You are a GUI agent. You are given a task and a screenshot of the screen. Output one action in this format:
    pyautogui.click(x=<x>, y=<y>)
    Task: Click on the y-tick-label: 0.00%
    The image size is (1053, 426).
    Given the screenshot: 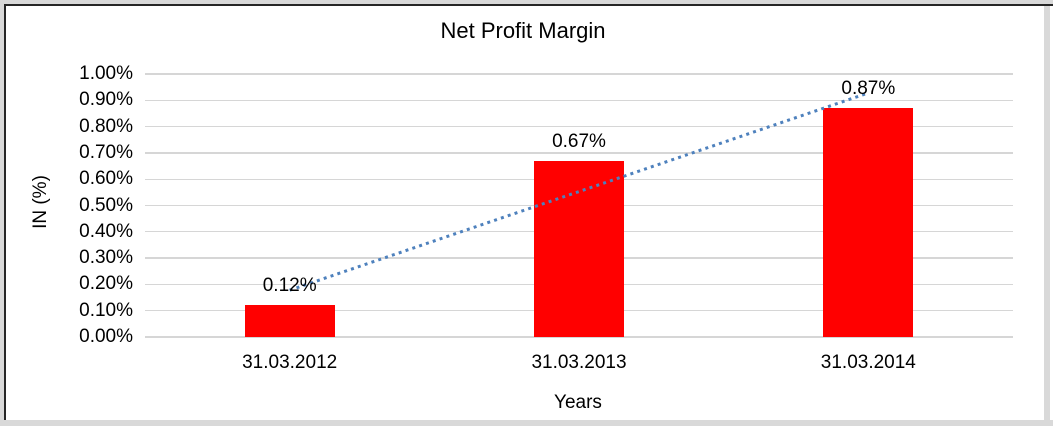 What is the action you would take?
    pyautogui.click(x=106, y=336)
    